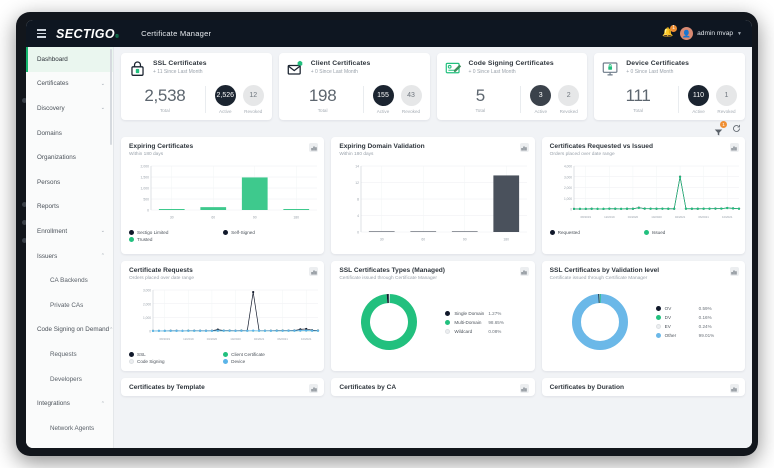 This screenshot has width=774, height=468. I want to click on sidebar-item-issuers: Issuers ⌃, so click(69, 256).